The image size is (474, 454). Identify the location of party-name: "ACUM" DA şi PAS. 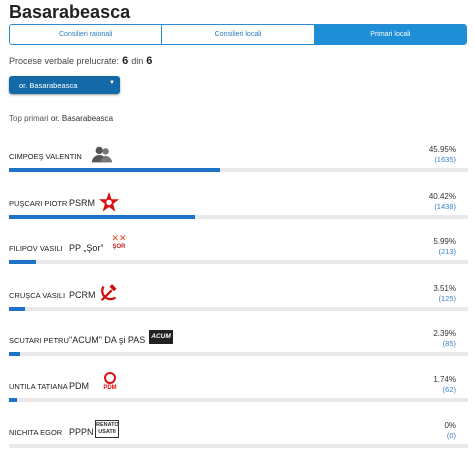
(107, 340).